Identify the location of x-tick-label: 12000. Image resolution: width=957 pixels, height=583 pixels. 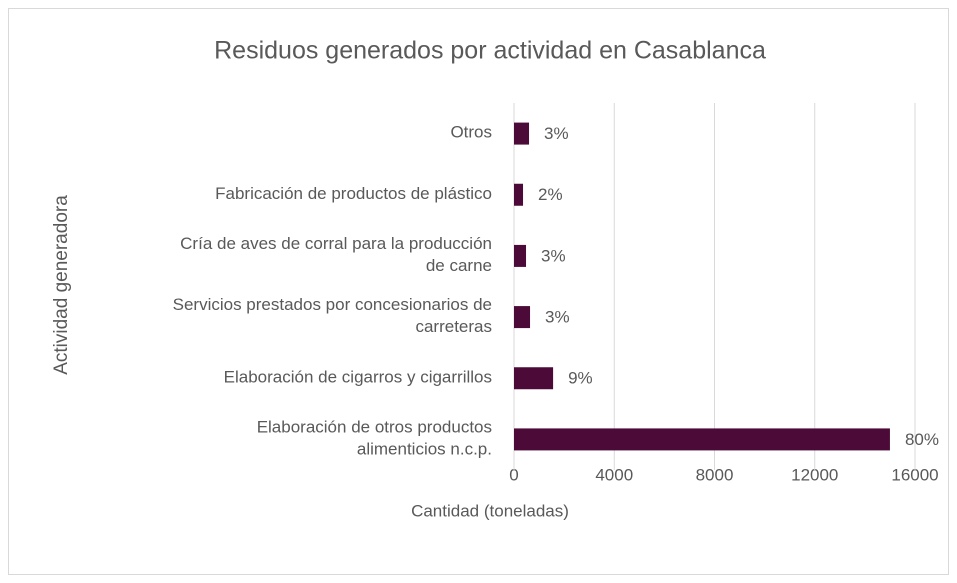
(814, 474).